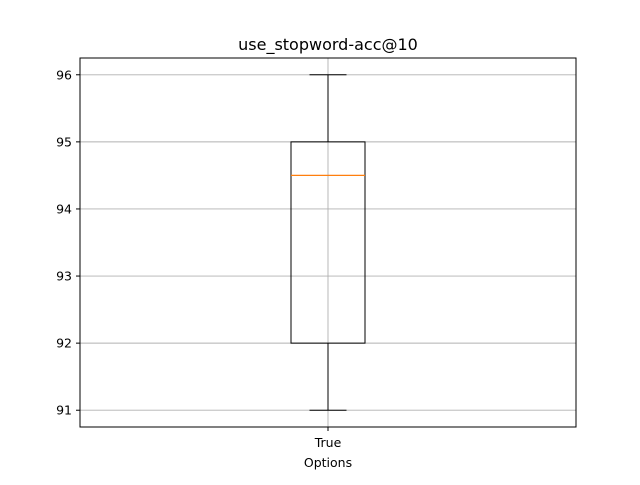 This screenshot has width=640, height=485. I want to click on y-tick-label: 94, so click(64, 208).